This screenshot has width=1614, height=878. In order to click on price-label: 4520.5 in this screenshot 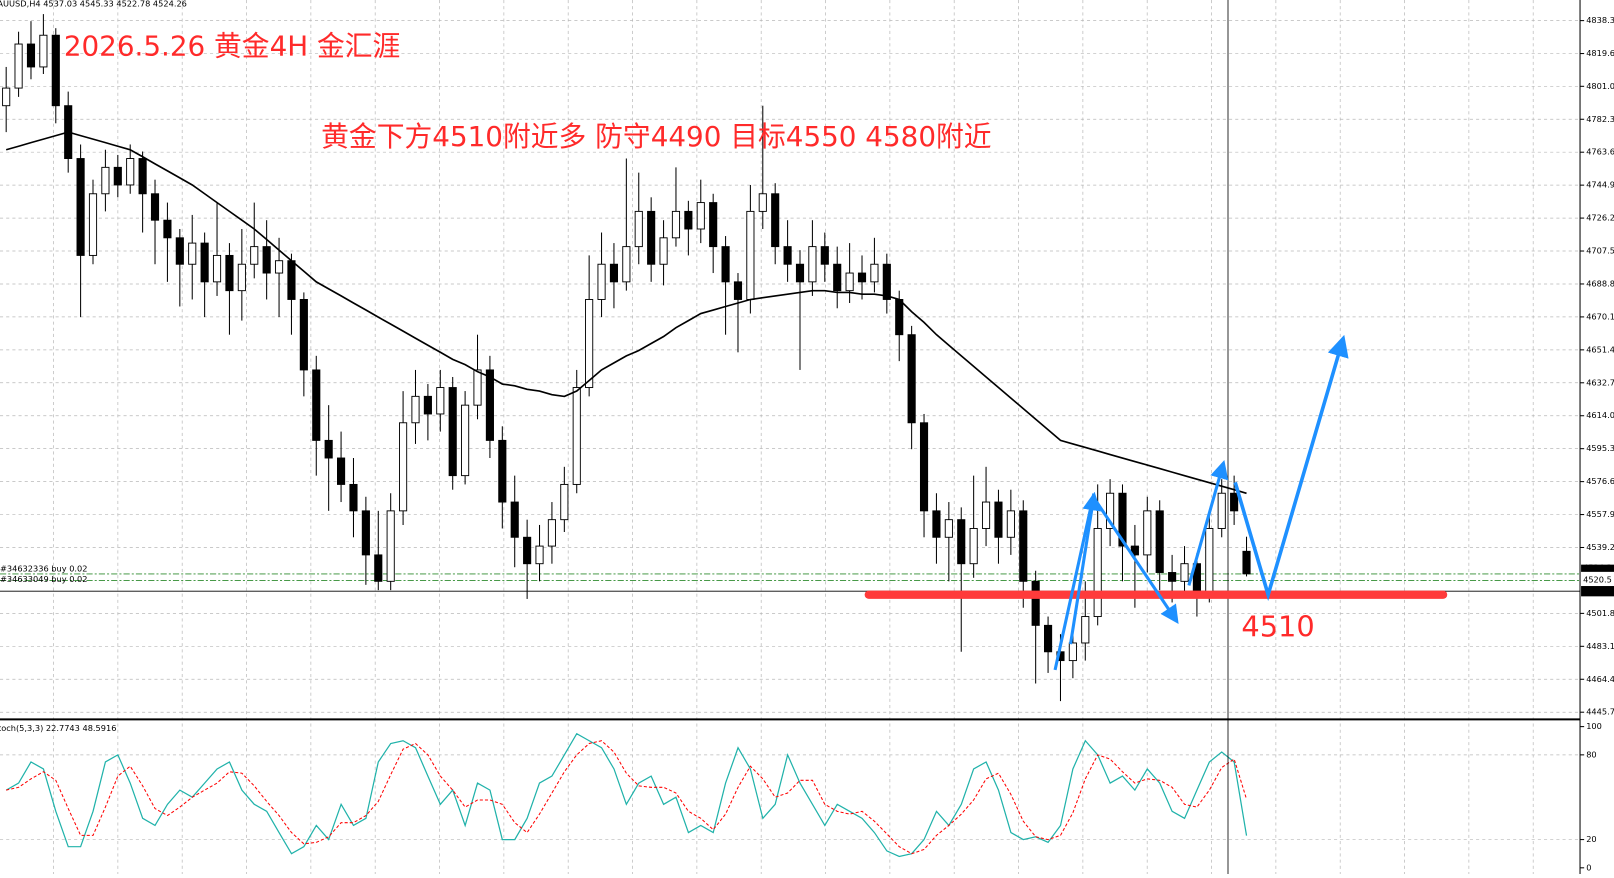, I will do `click(1597, 579)`.